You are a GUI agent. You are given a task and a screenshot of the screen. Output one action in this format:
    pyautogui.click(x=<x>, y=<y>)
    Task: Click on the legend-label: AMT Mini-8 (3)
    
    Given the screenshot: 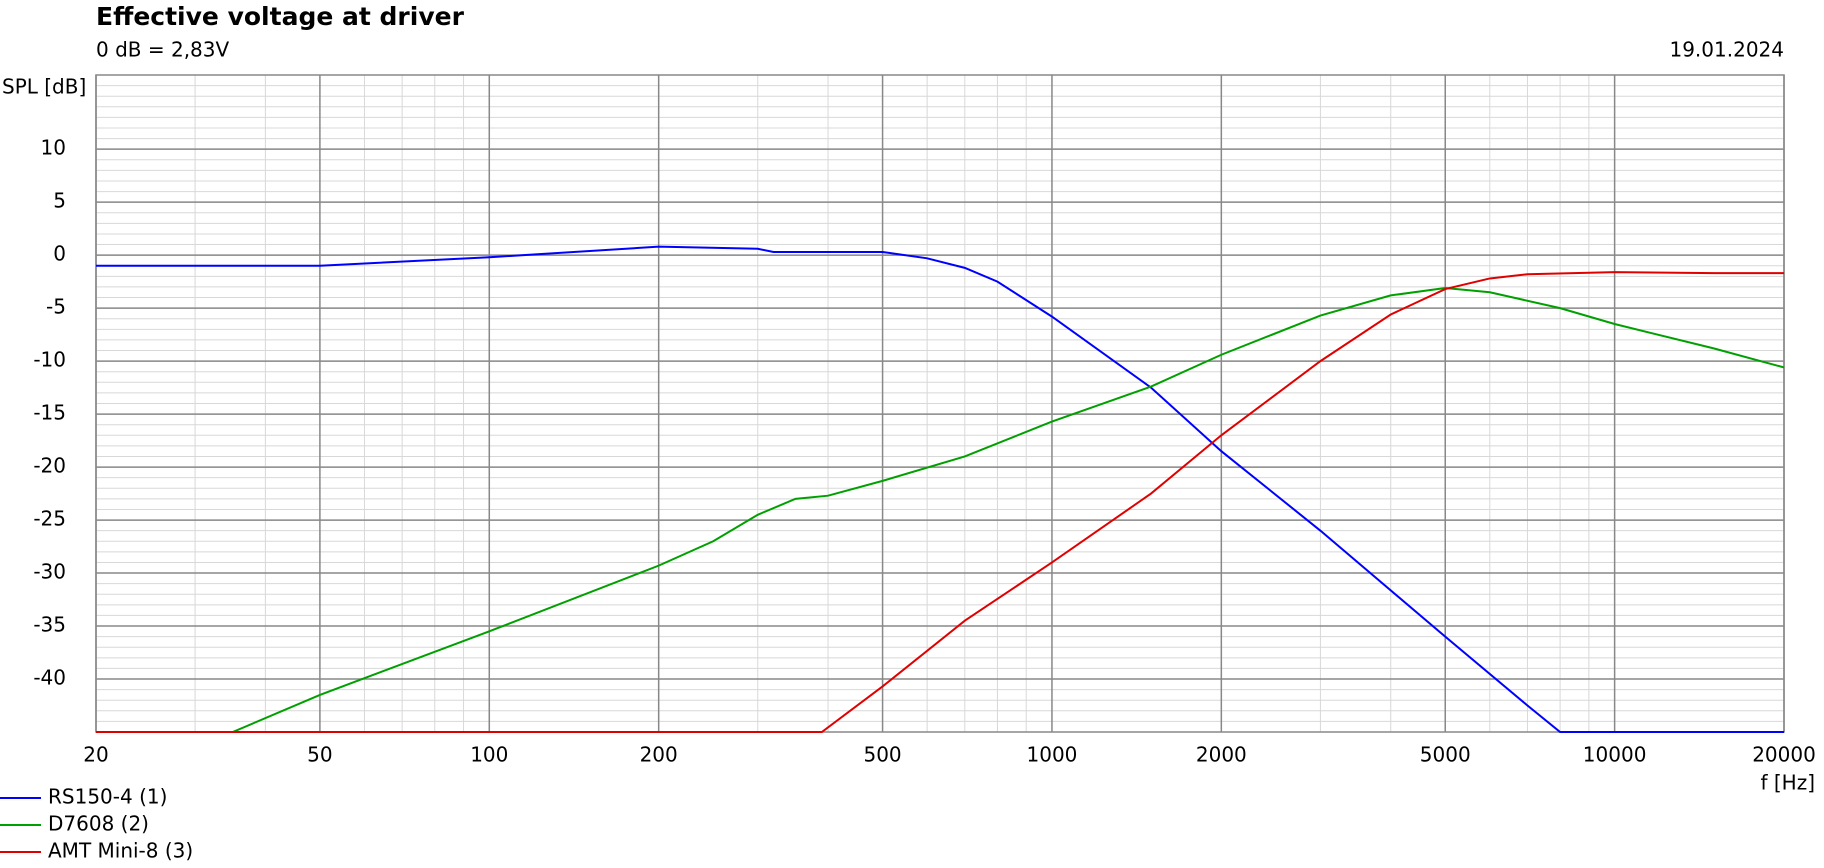 What is the action you would take?
    pyautogui.click(x=120, y=851)
    